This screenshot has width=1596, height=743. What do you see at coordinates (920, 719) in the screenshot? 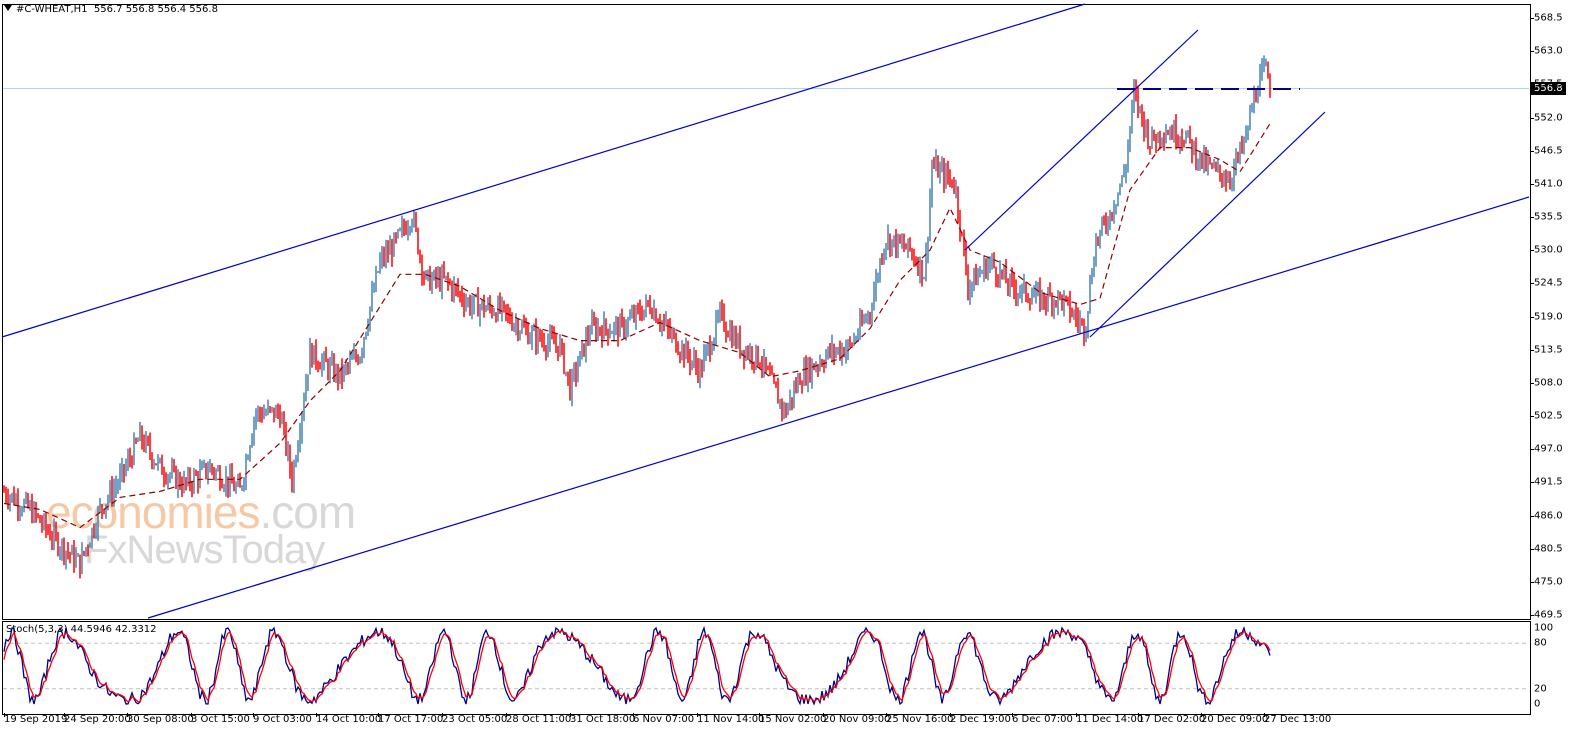
I see `time-label: 25 Nov 16:00` at bounding box center [920, 719].